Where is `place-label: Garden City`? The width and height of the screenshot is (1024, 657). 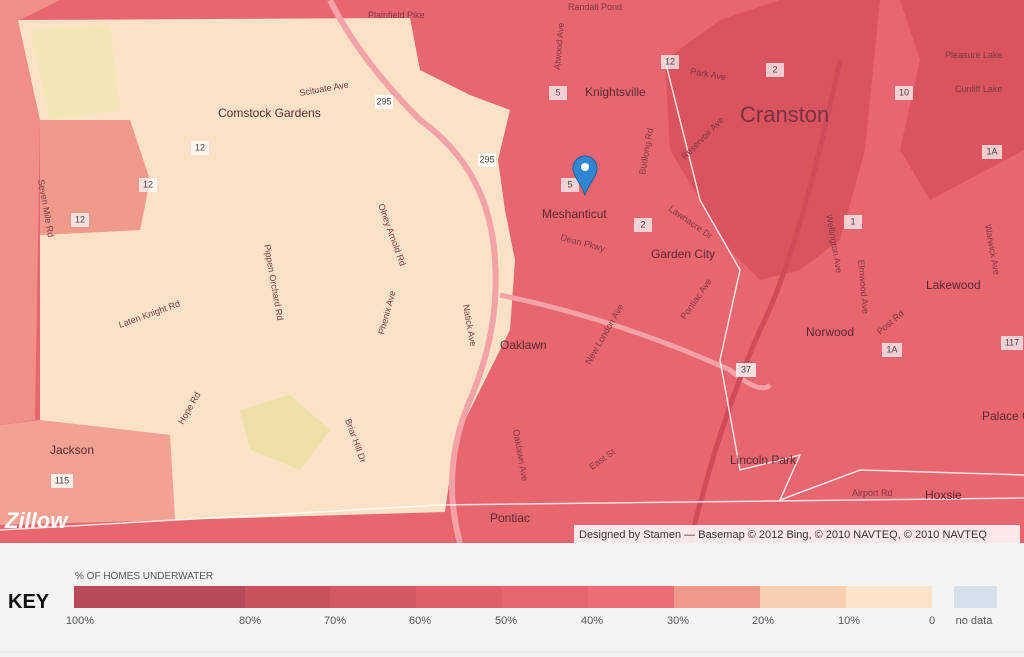 place-label: Garden City is located at coordinates (683, 254).